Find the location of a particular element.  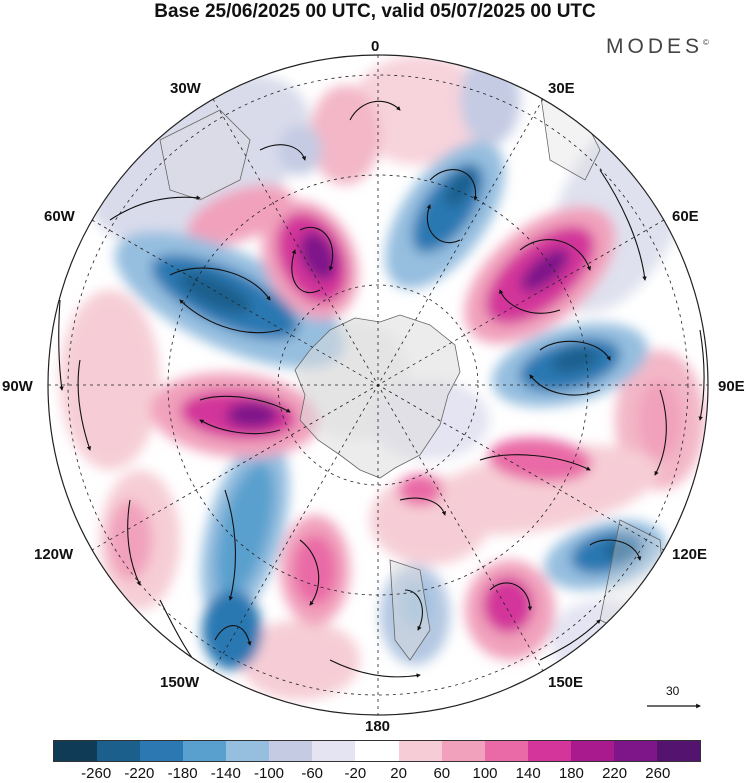

colorbar-tick-label: 60 is located at coordinates (442, 773).